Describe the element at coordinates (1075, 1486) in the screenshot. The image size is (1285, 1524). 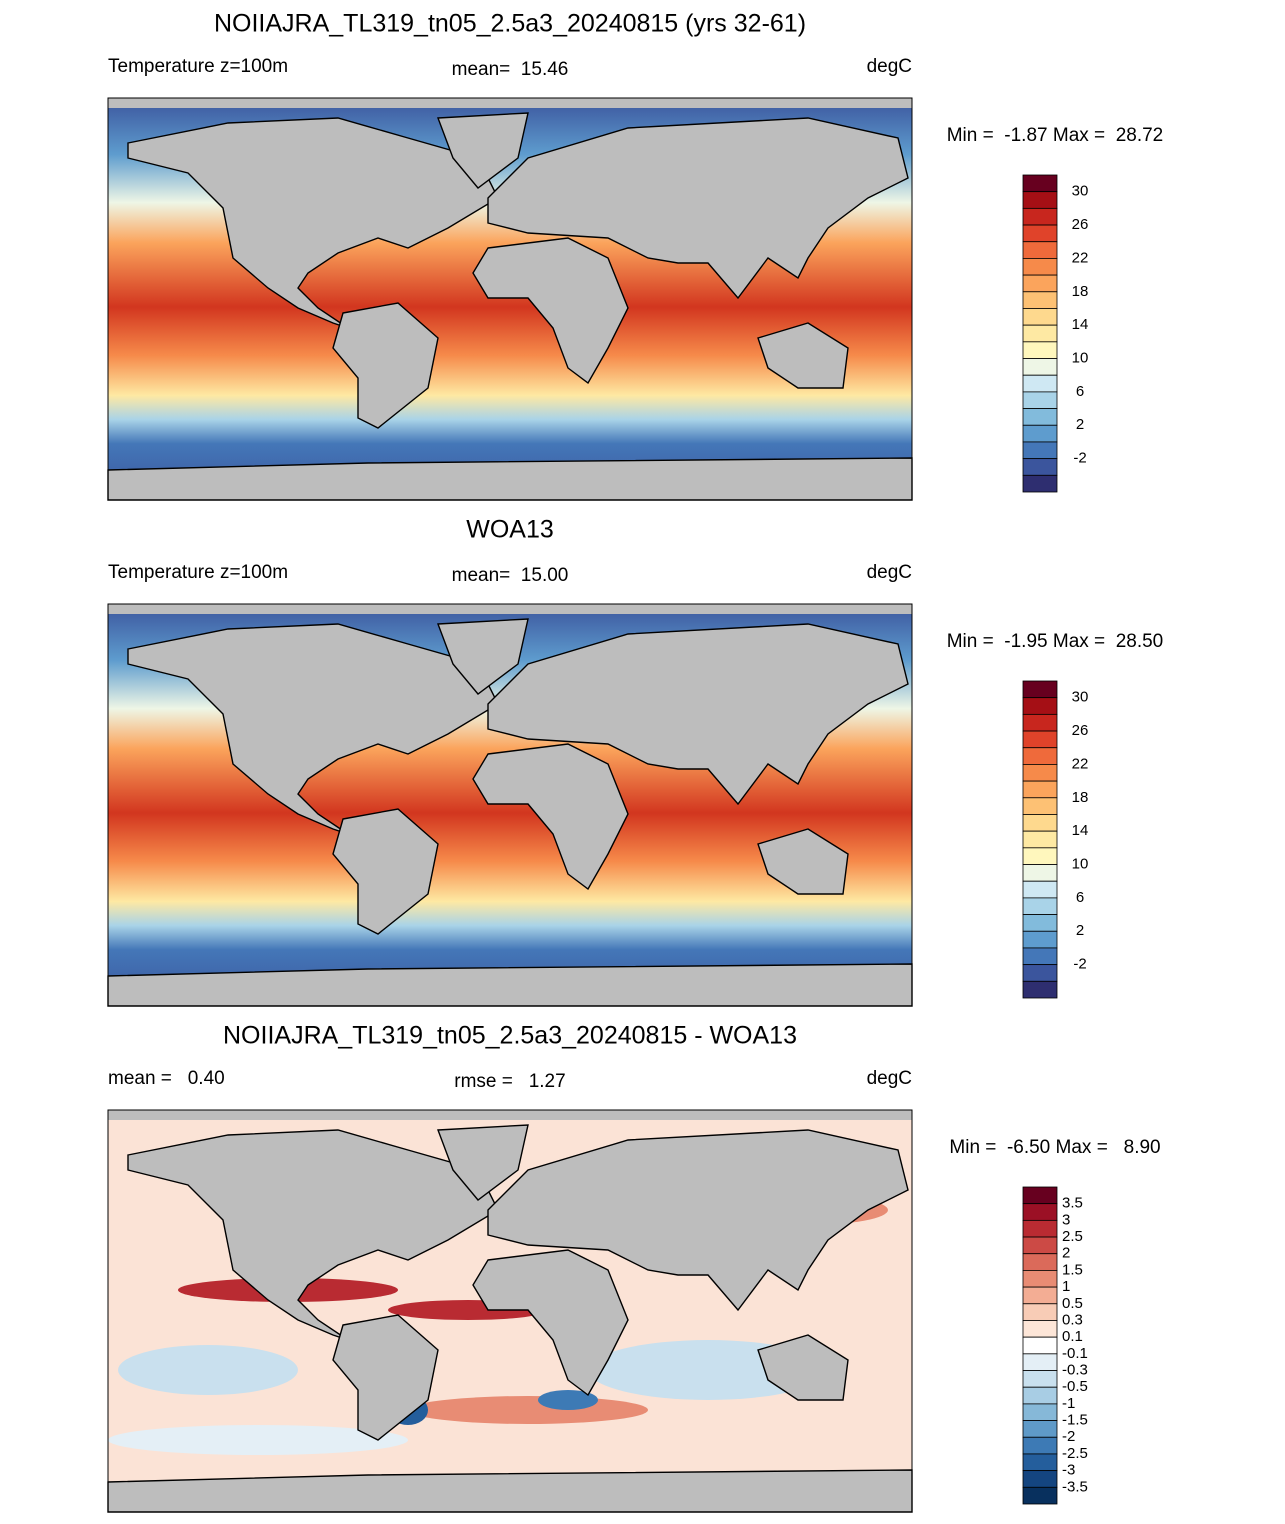
I see `colorbar-label: -3.5` at that location.